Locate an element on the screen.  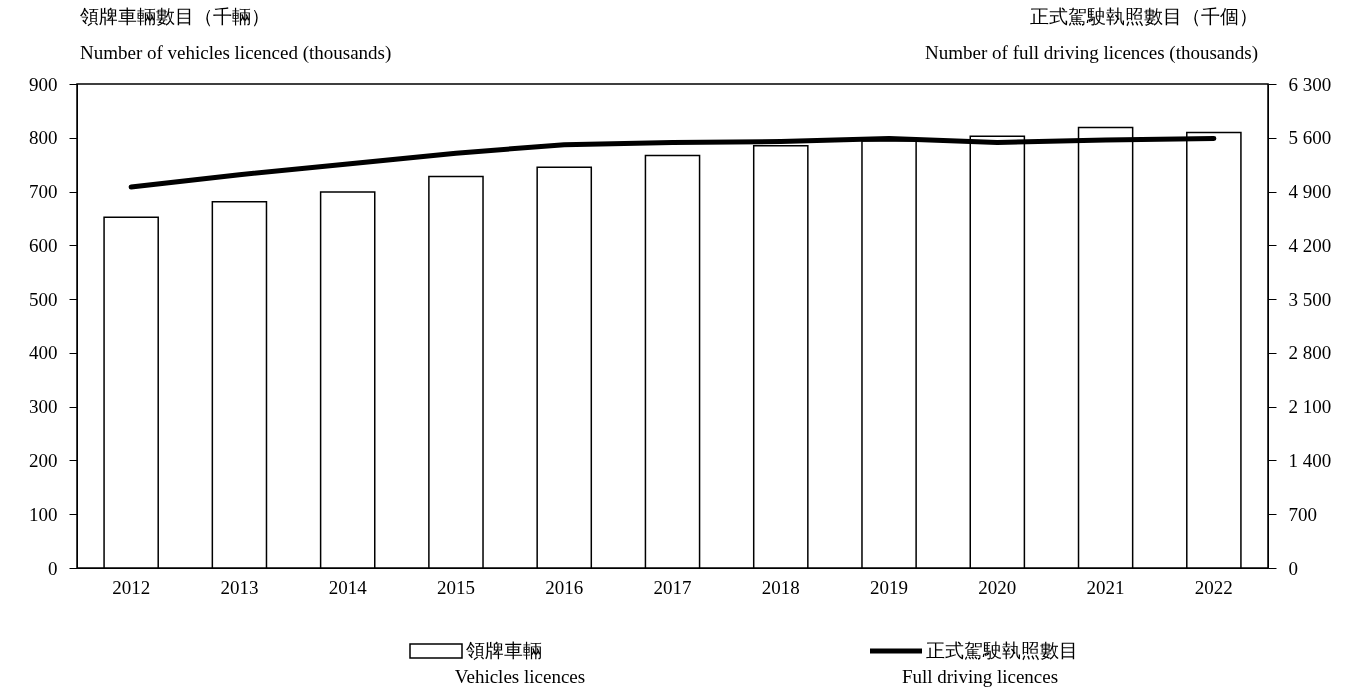
y-tick-label: 0 is located at coordinates (53, 568).